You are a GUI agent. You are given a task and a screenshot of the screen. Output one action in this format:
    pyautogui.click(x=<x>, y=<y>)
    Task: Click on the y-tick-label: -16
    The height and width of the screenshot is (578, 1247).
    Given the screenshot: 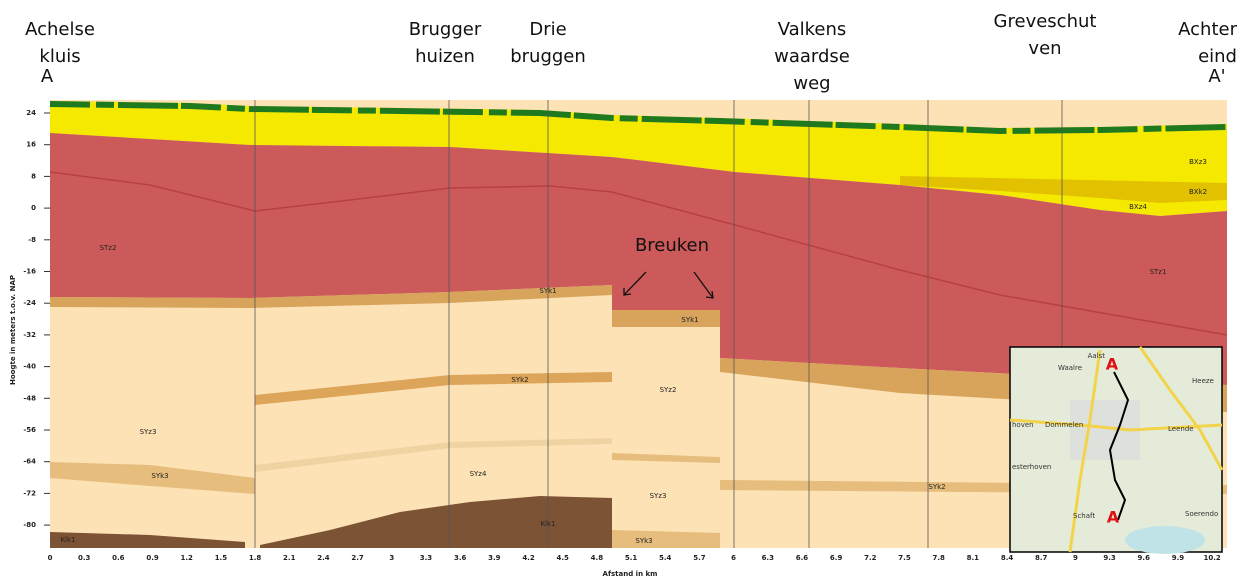 What is the action you would take?
    pyautogui.click(x=29, y=272)
    